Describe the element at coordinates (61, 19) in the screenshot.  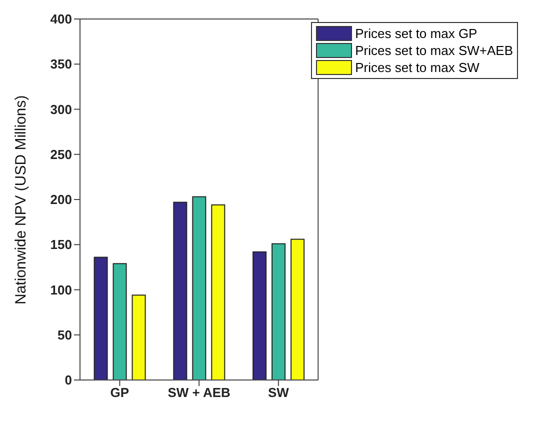
I see `y-tick-label: 400` at that location.